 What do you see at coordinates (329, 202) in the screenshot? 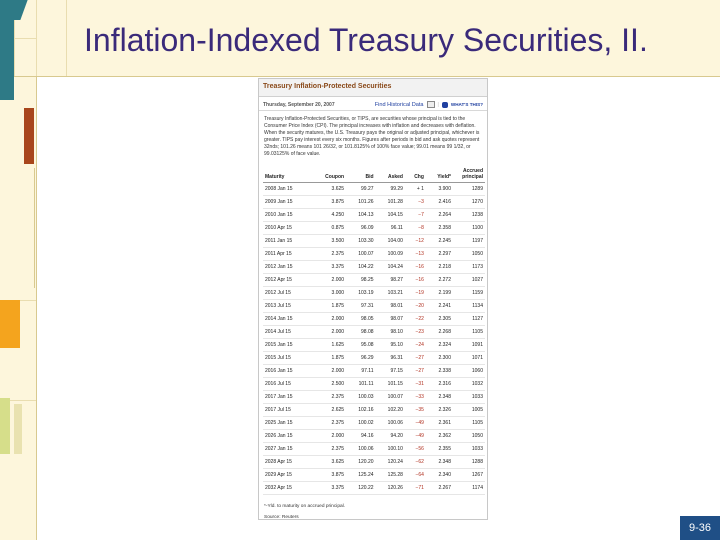
I see `cell-coupon: 3.875` at bounding box center [329, 202].